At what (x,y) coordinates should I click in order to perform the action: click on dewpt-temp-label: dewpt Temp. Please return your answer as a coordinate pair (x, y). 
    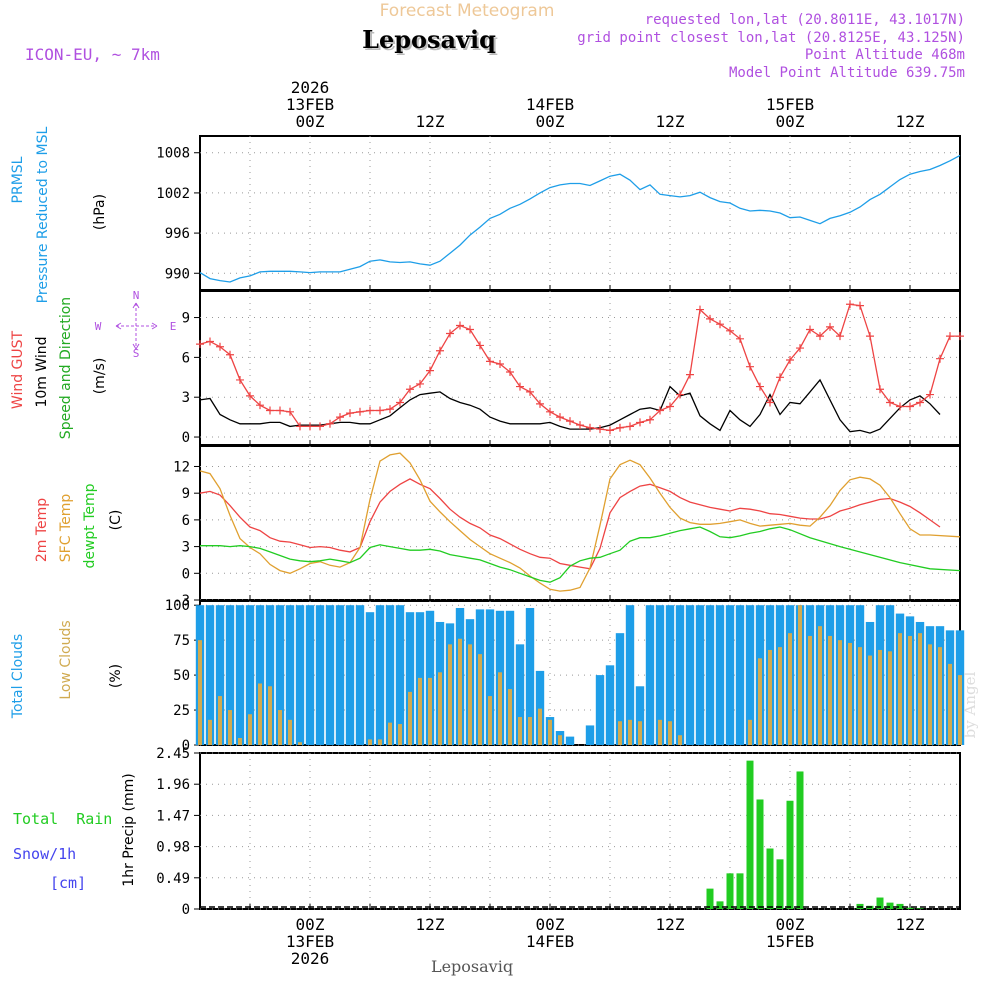
    Looking at the image, I should click on (90, 525).